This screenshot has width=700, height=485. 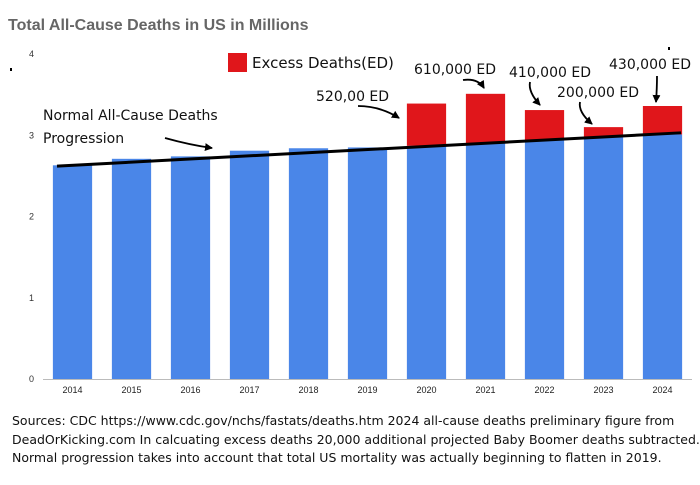 What do you see at coordinates (131, 390) in the screenshot?
I see `x-tick-2015: 2015` at bounding box center [131, 390].